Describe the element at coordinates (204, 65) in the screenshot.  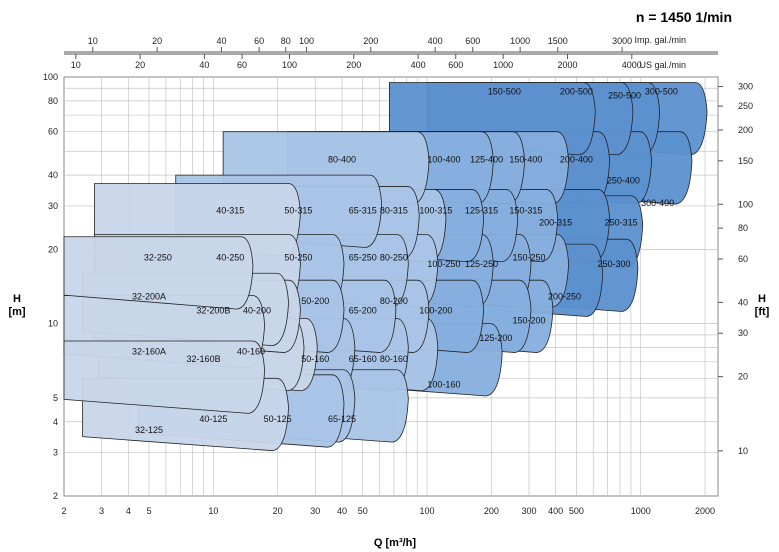
I see `top-us-tick-label: 40` at that location.